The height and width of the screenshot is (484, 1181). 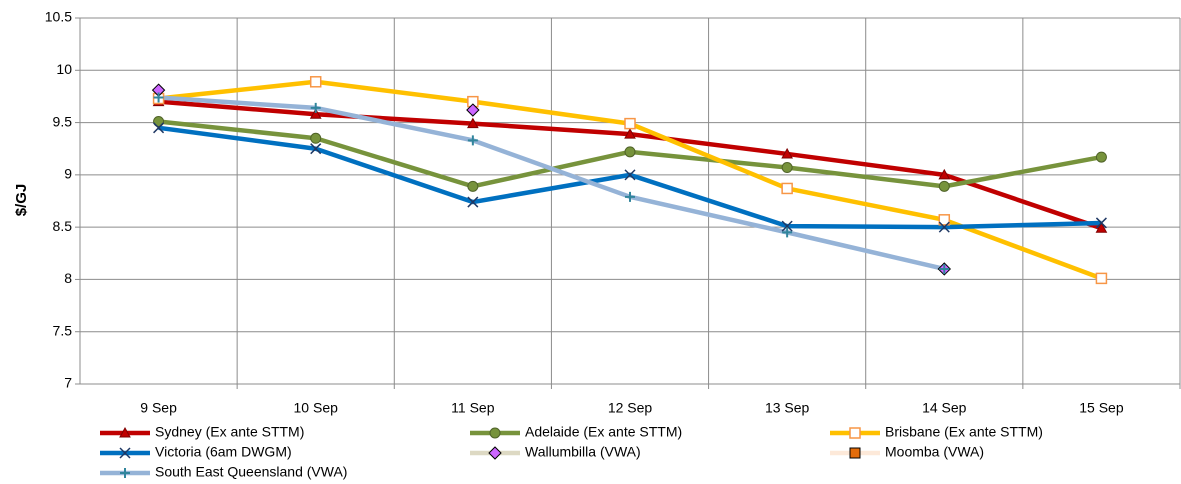 What do you see at coordinates (583, 452) in the screenshot?
I see `legend-label: Wallumbilla (VWA)` at bounding box center [583, 452].